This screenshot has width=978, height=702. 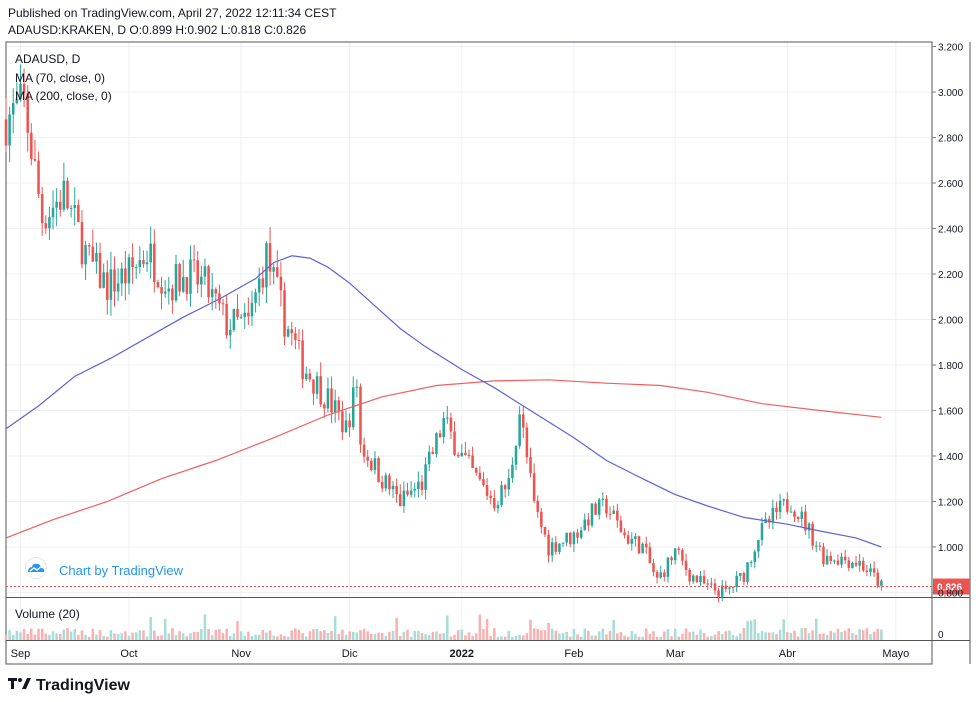 I want to click on x-tick-label: Nov, so click(x=241, y=654).